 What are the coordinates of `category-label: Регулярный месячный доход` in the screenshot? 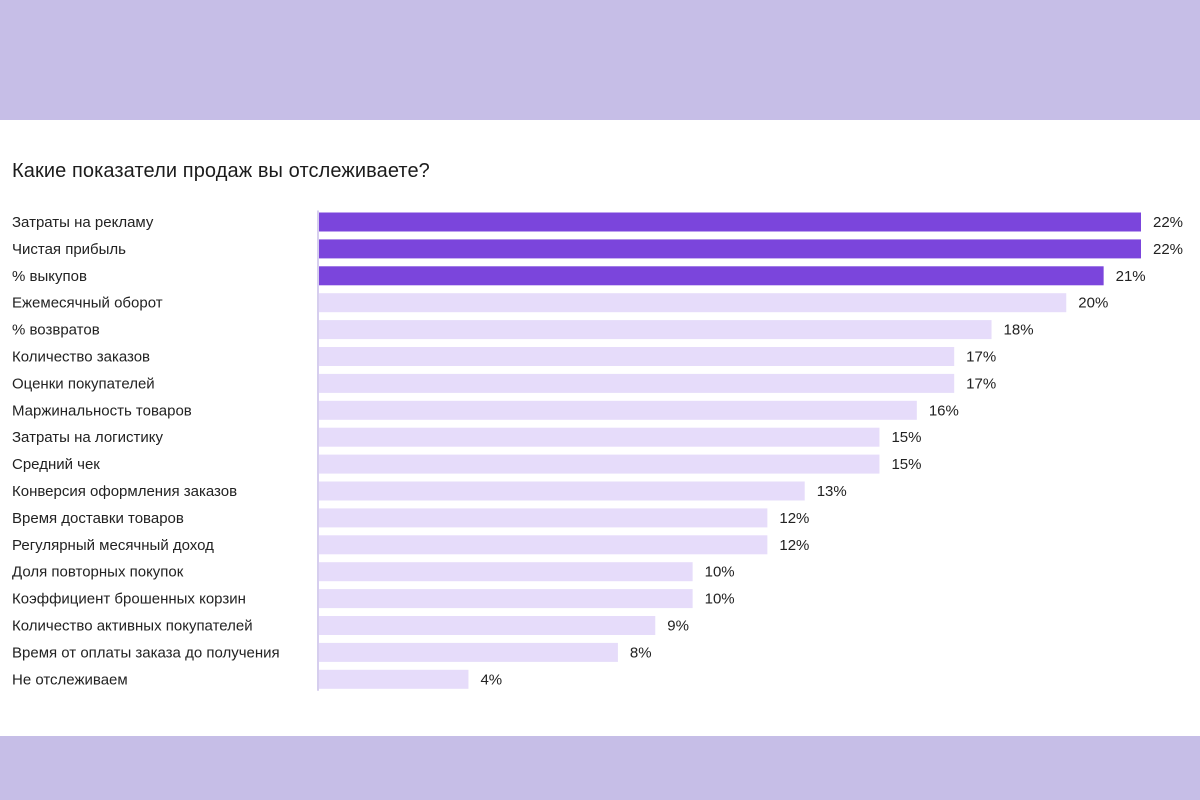 It's located at (113, 545).